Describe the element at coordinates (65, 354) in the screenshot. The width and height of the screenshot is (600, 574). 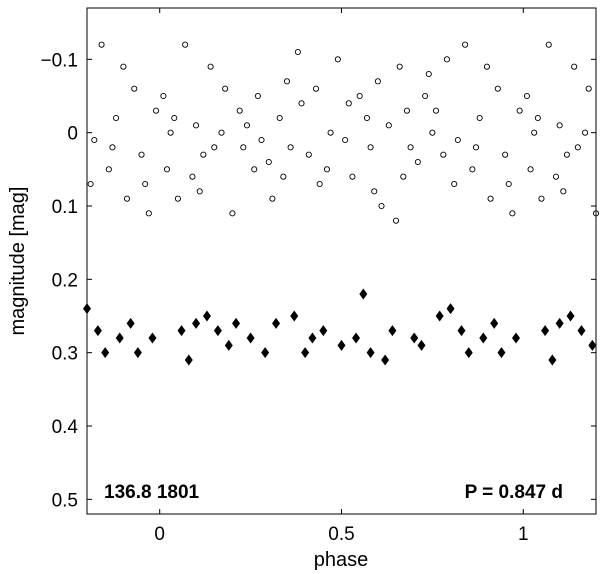
I see `y-tick-label: 0.3` at that location.